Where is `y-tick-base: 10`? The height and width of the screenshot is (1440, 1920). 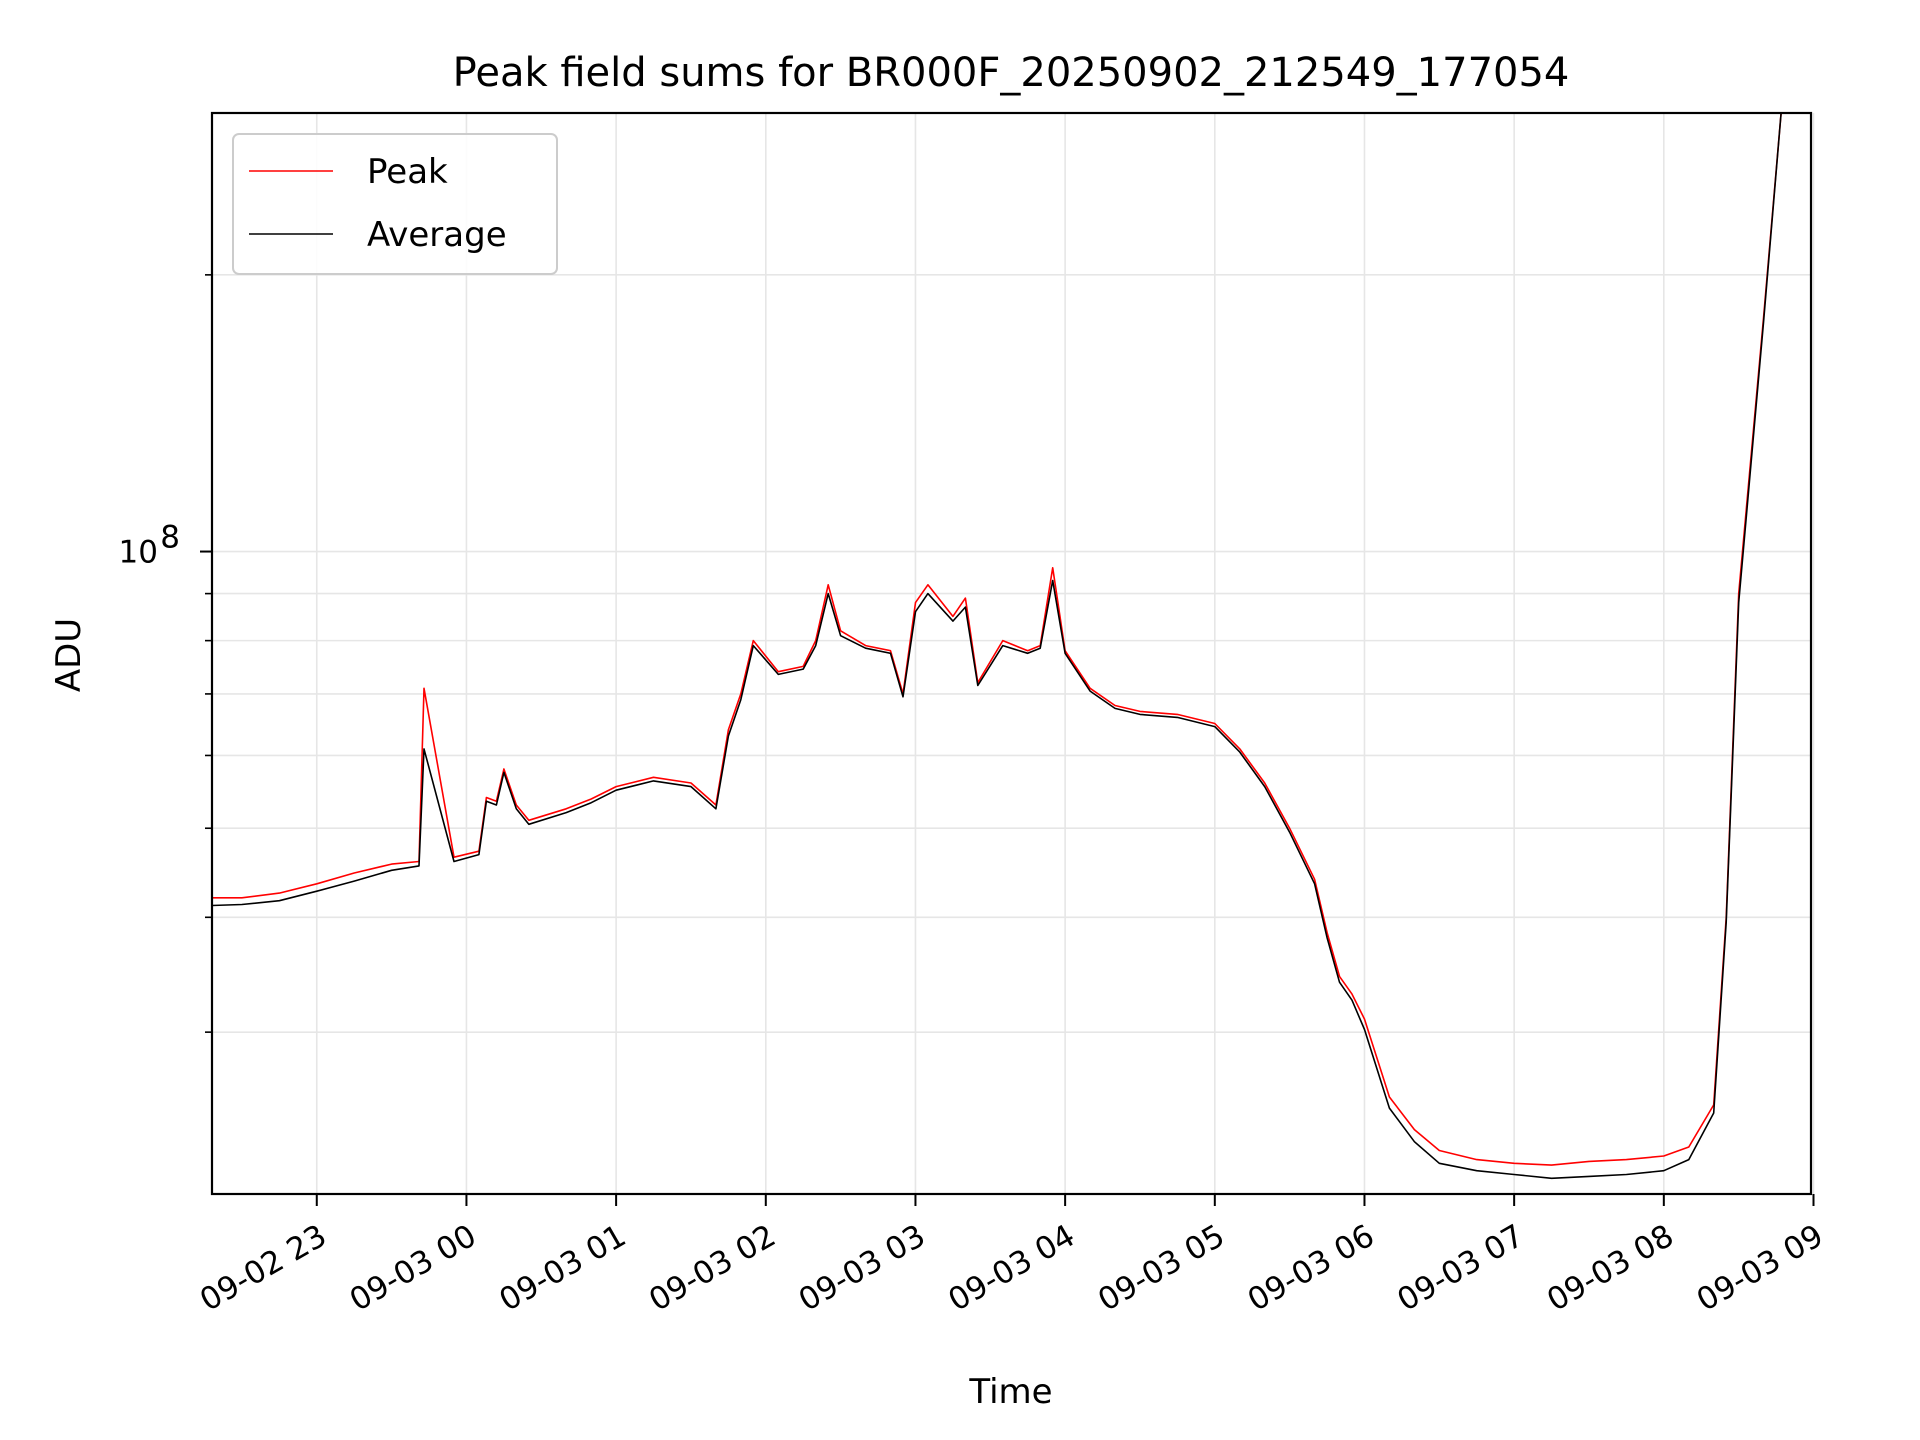 y-tick-base: 10 is located at coordinates (138, 553).